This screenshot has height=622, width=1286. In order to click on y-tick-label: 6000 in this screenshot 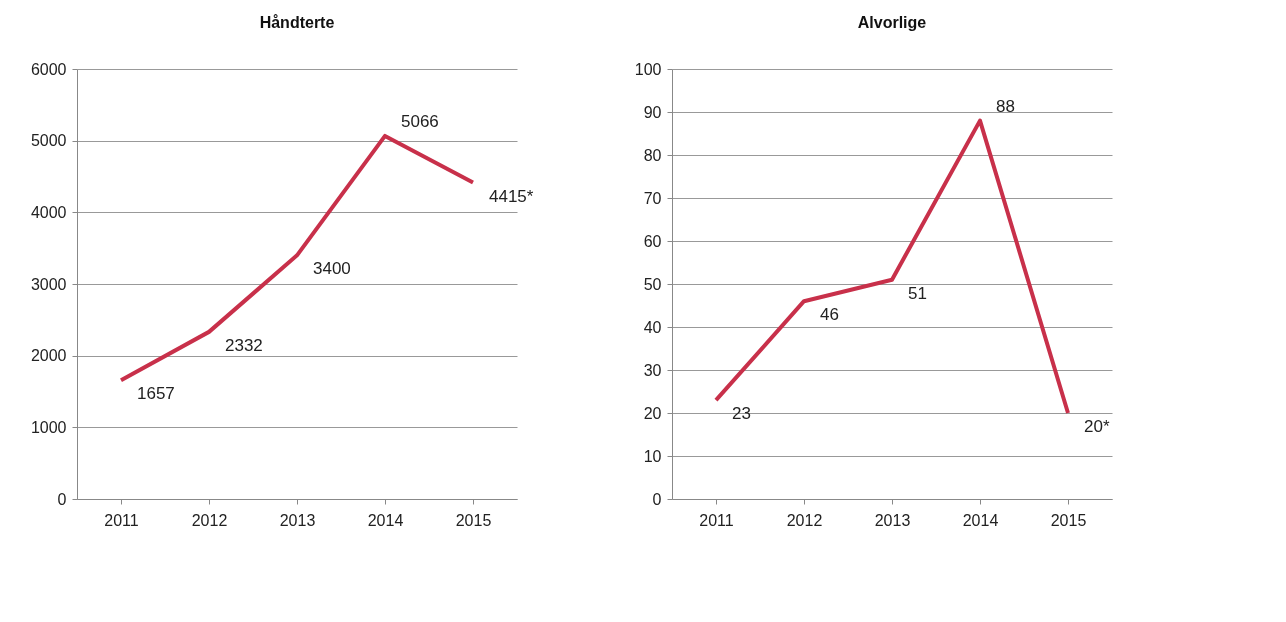, I will do `click(48, 69)`.